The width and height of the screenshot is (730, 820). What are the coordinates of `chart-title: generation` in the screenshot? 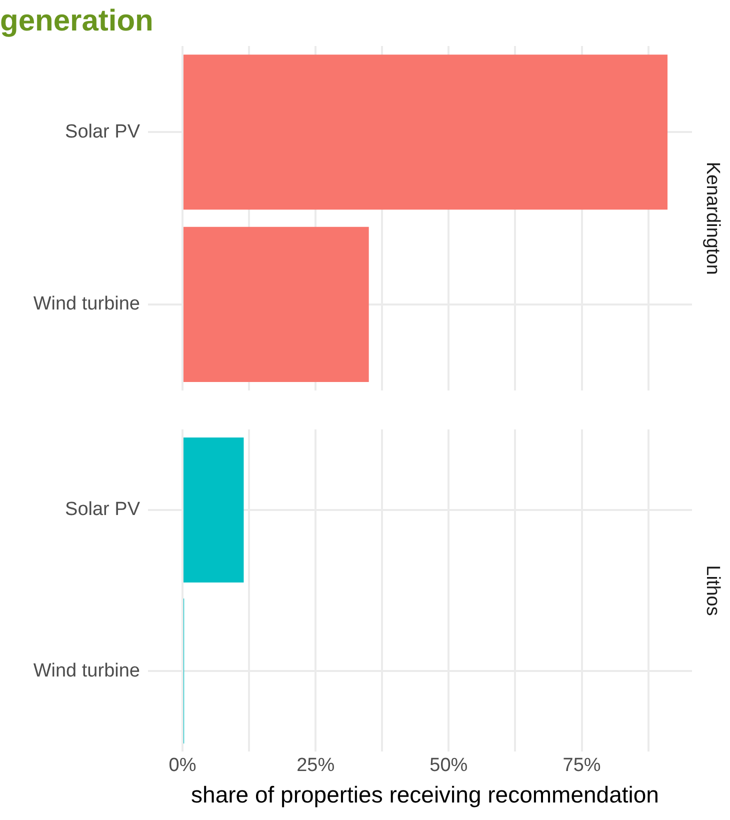 It's located at (77, 21).